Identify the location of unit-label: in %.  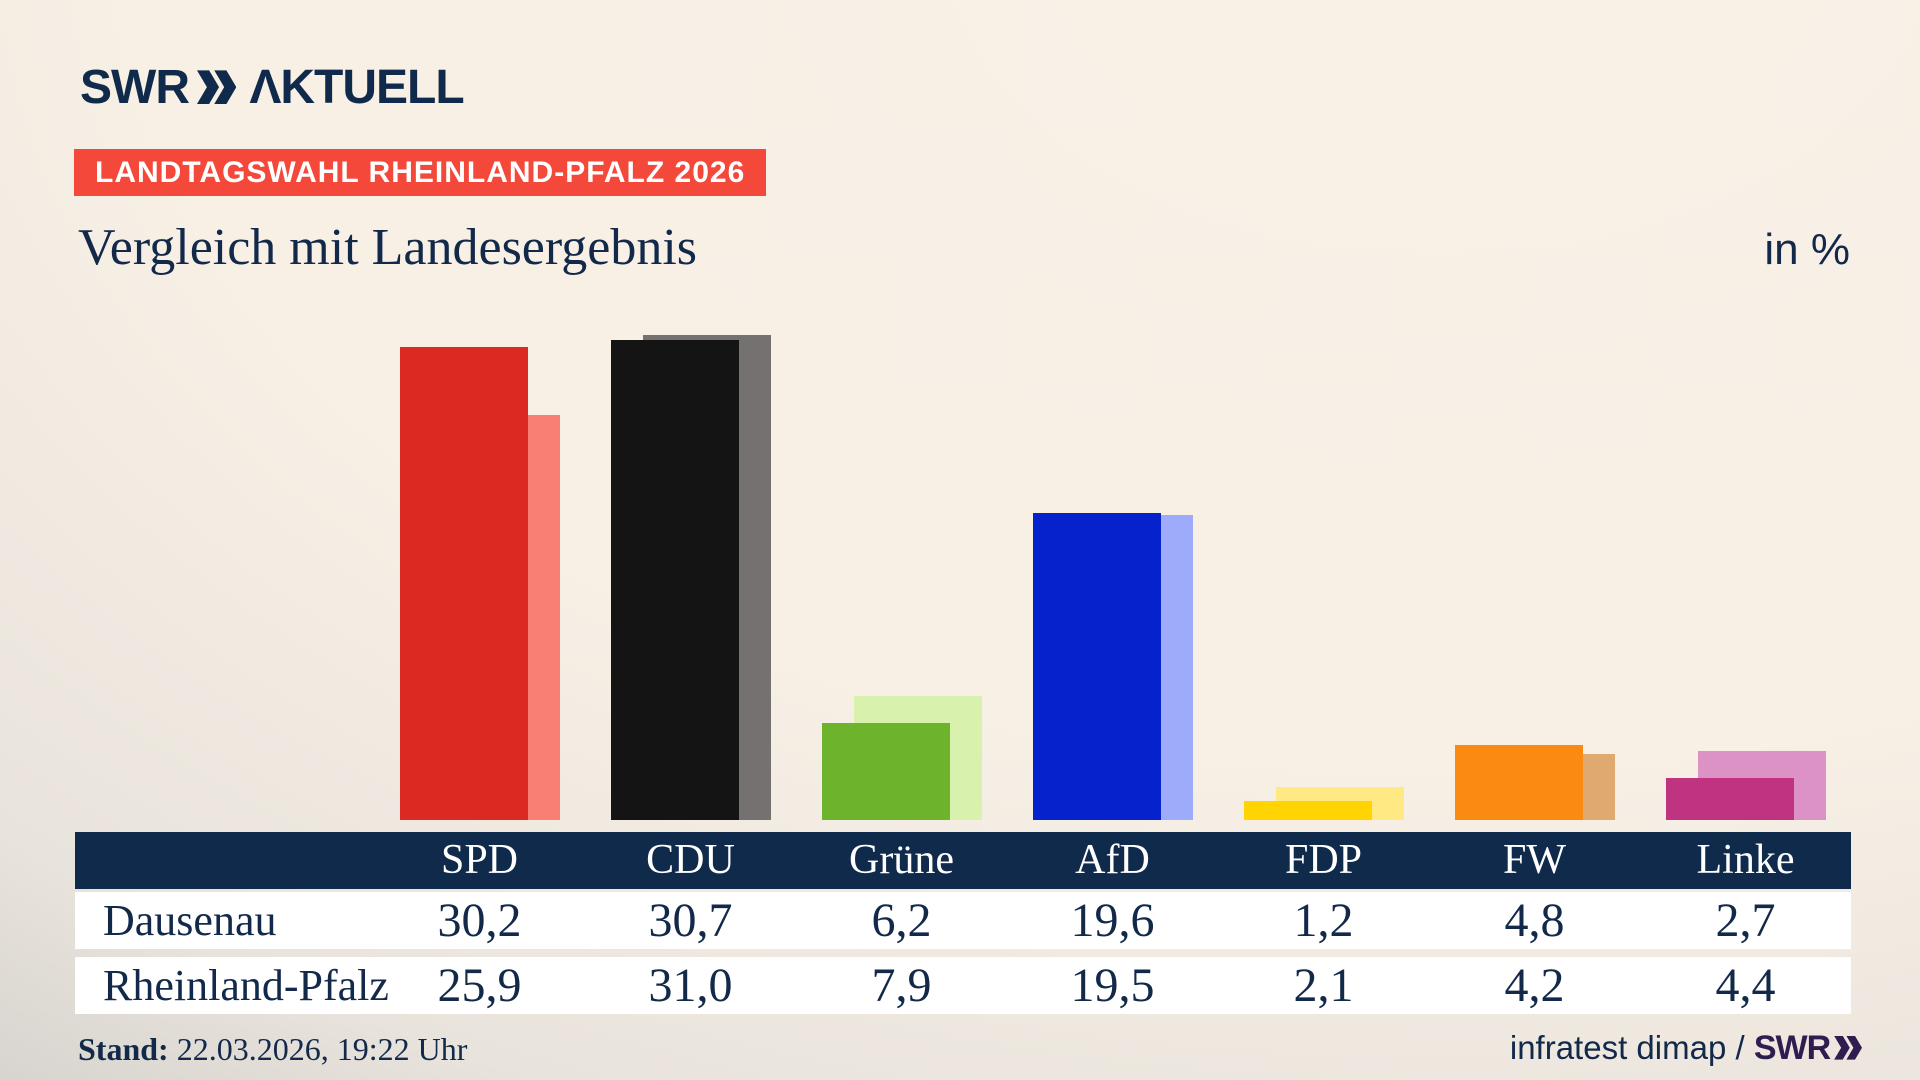
(1807, 249).